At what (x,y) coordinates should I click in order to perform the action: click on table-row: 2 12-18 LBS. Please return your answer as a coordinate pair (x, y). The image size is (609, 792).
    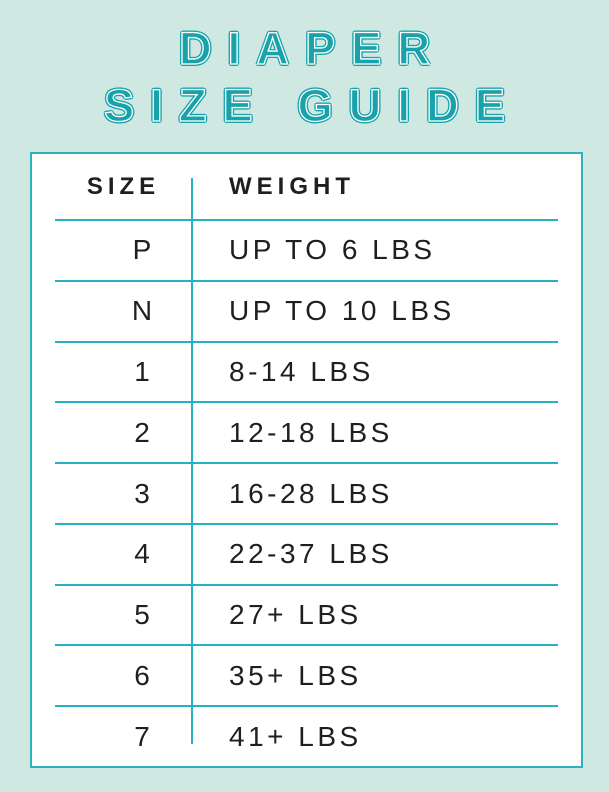
    Looking at the image, I should click on (306, 432).